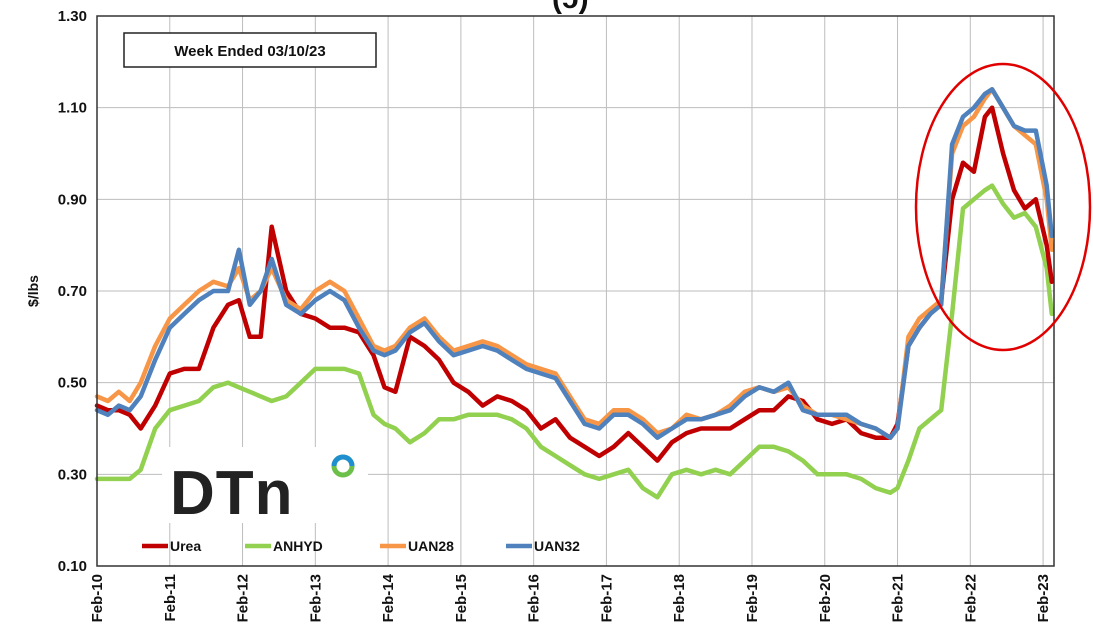 Image resolution: width=1093 pixels, height=643 pixels. Describe the element at coordinates (825, 598) in the screenshot. I see `x-tick-label: Feb-20` at that location.